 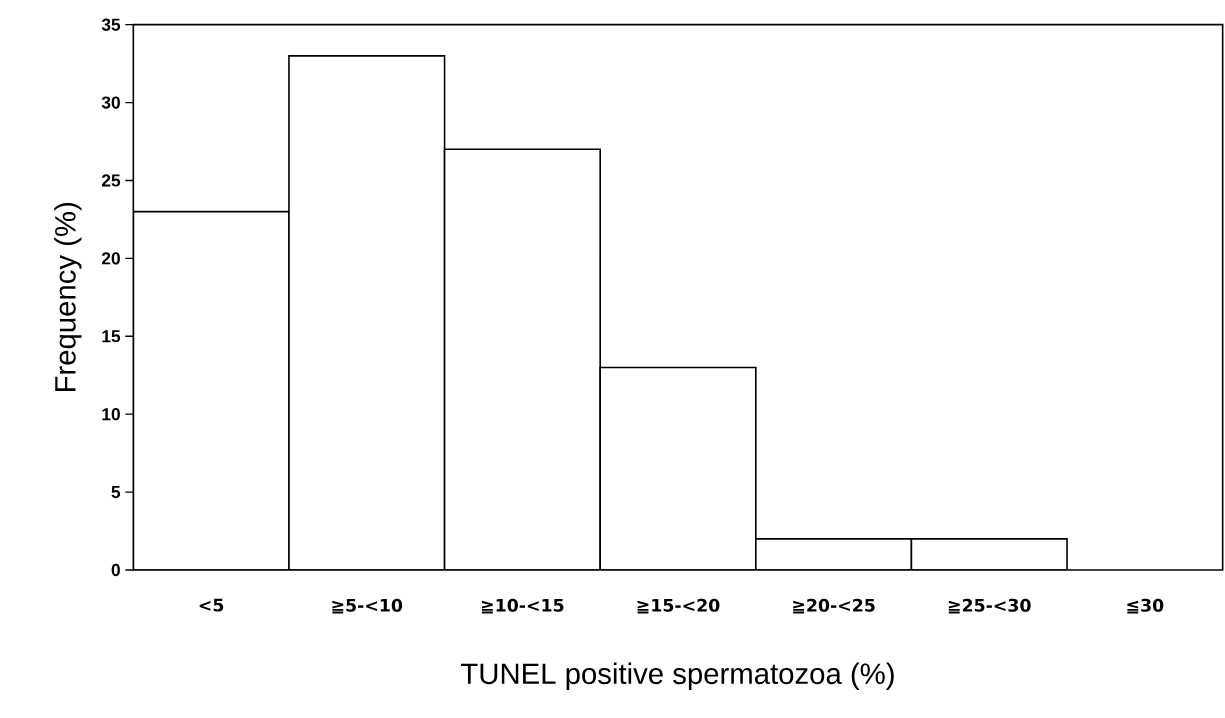 I want to click on y-tick-label: 15, so click(x=111, y=336).